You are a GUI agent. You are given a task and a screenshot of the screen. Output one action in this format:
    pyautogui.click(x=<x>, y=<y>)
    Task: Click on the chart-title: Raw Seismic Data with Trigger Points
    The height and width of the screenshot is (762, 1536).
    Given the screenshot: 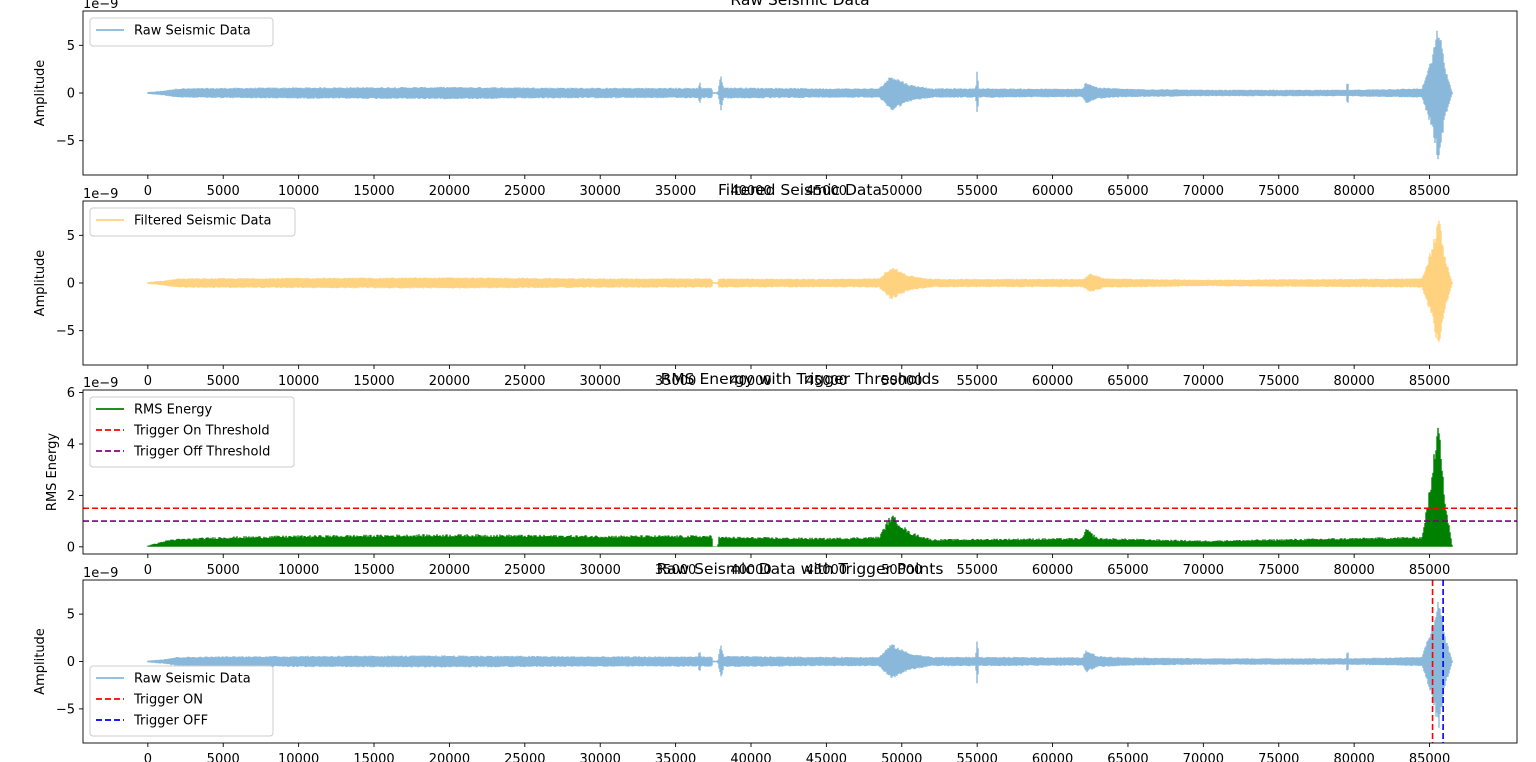 What is the action you would take?
    pyautogui.click(x=800, y=569)
    